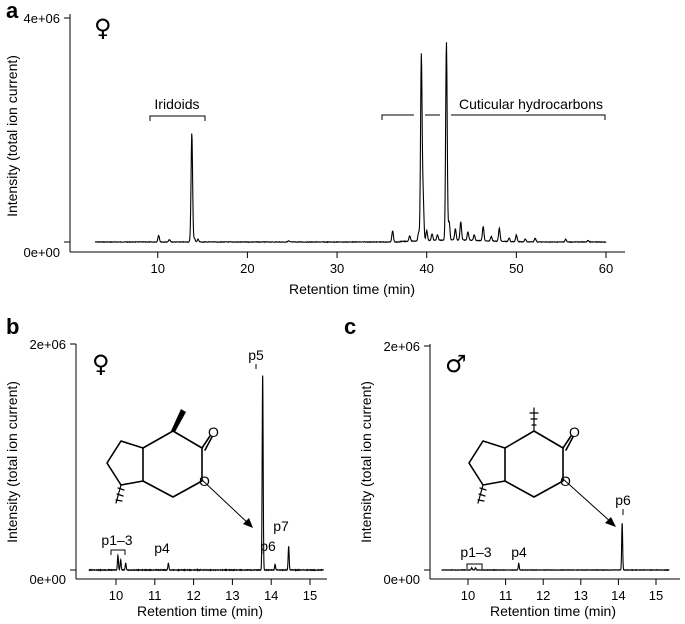 The width and height of the screenshot is (685, 624). Describe the element at coordinates (555, 547) in the screenshot. I see `panel-c-trace` at that location.